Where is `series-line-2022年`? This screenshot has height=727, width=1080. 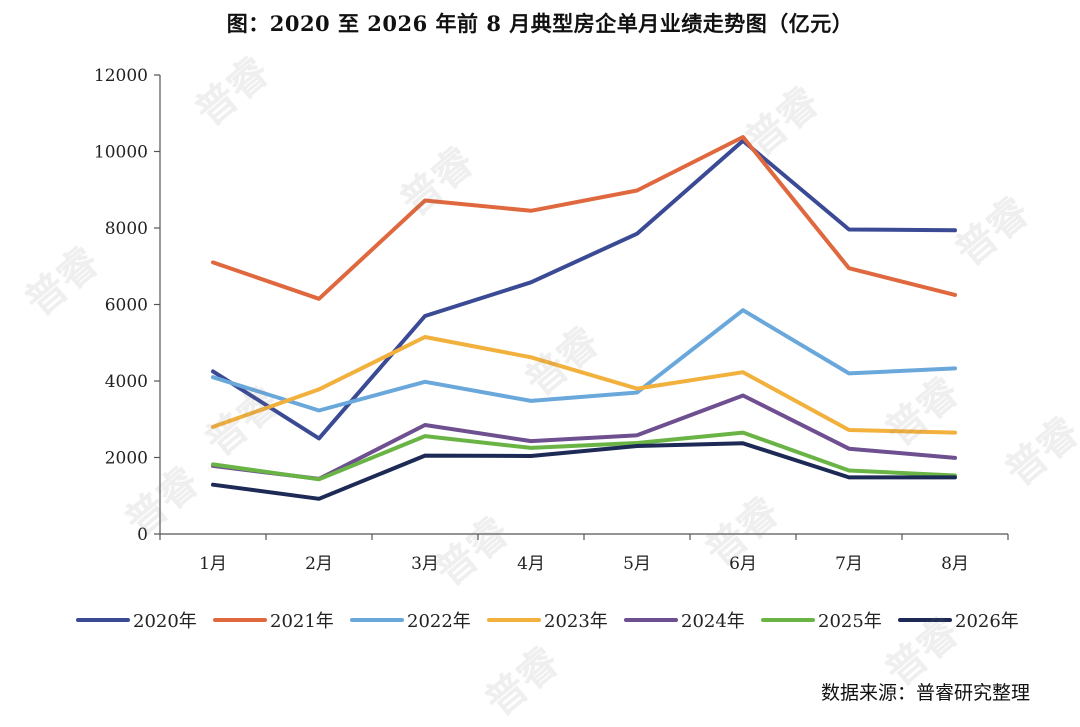 series-line-2022年 is located at coordinates (584, 360).